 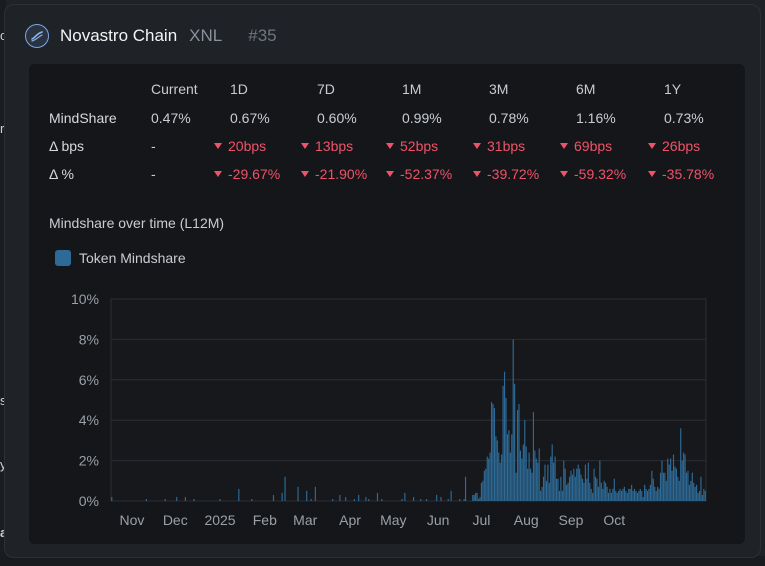 What do you see at coordinates (681, 174) in the screenshot?
I see `delta-cell: -35.78%` at bounding box center [681, 174].